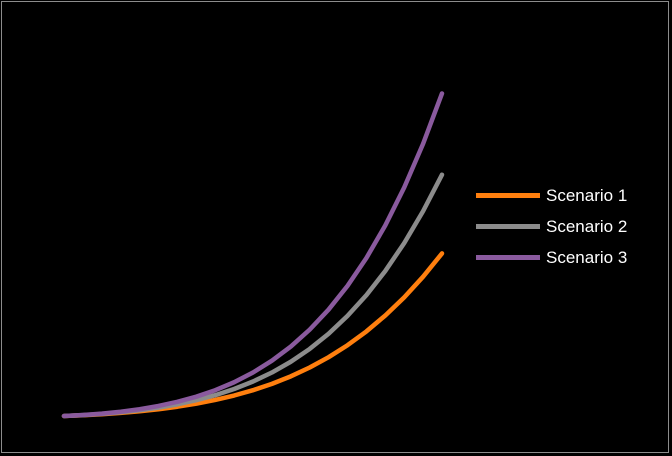 This screenshot has height=456, width=672. What do you see at coordinates (587, 195) in the screenshot?
I see `legend-label-scenario-1: Scenario 1` at bounding box center [587, 195].